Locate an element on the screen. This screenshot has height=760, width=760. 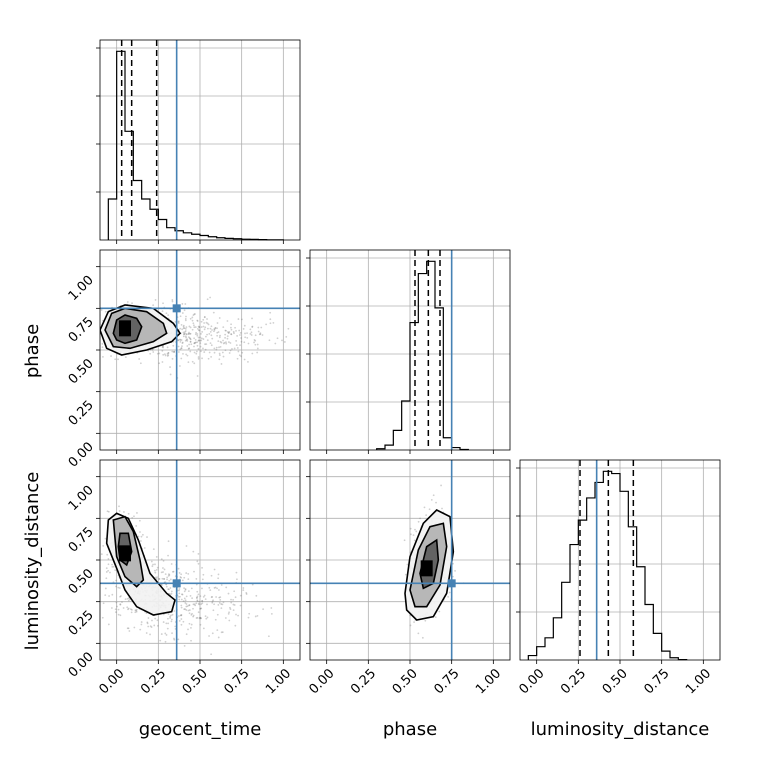
x-tick-label: 0.75 is located at coordinates (236, 681).